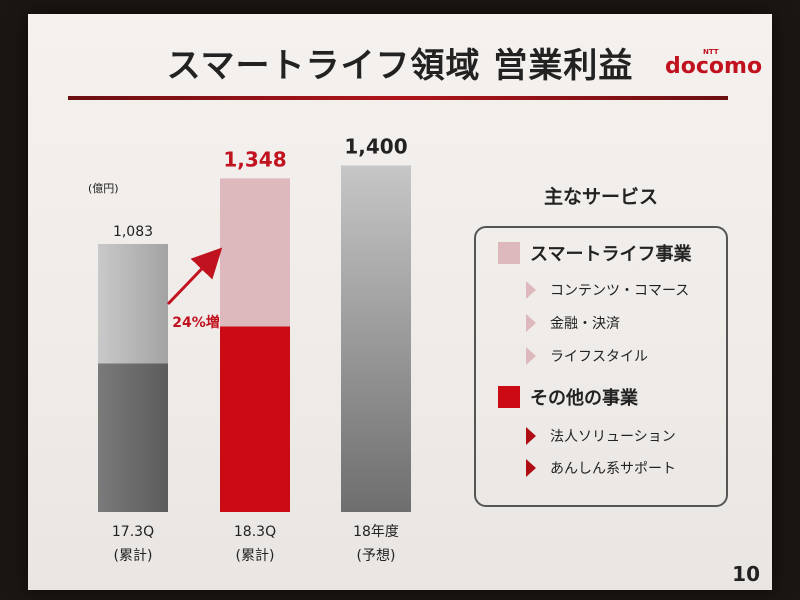 The width and height of the screenshot is (800, 600). What do you see at coordinates (398, 98) in the screenshot?
I see `title-underline` at bounding box center [398, 98].